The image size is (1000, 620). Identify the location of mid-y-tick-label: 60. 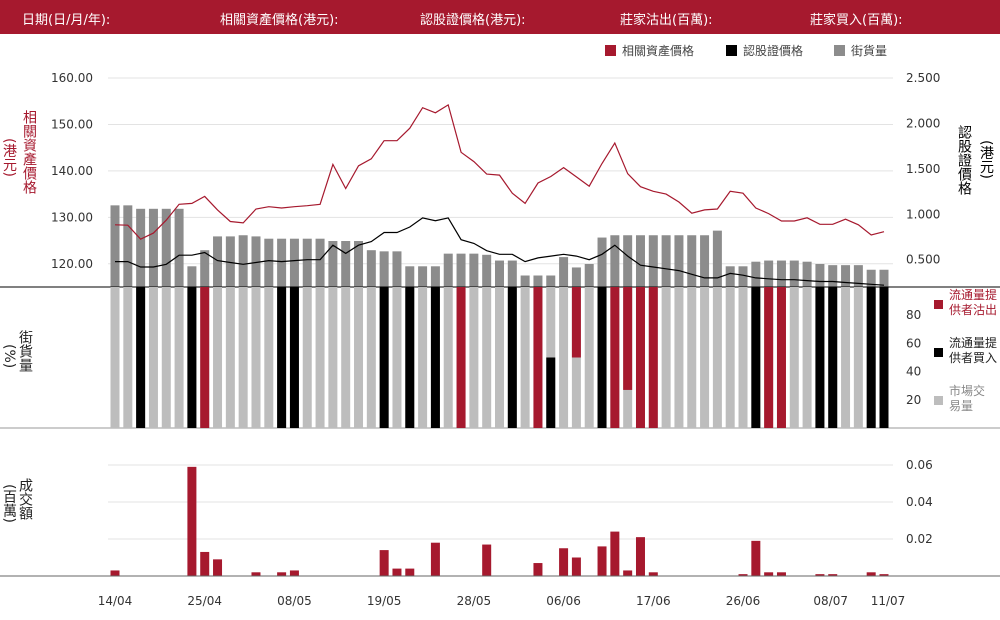
(913, 343).